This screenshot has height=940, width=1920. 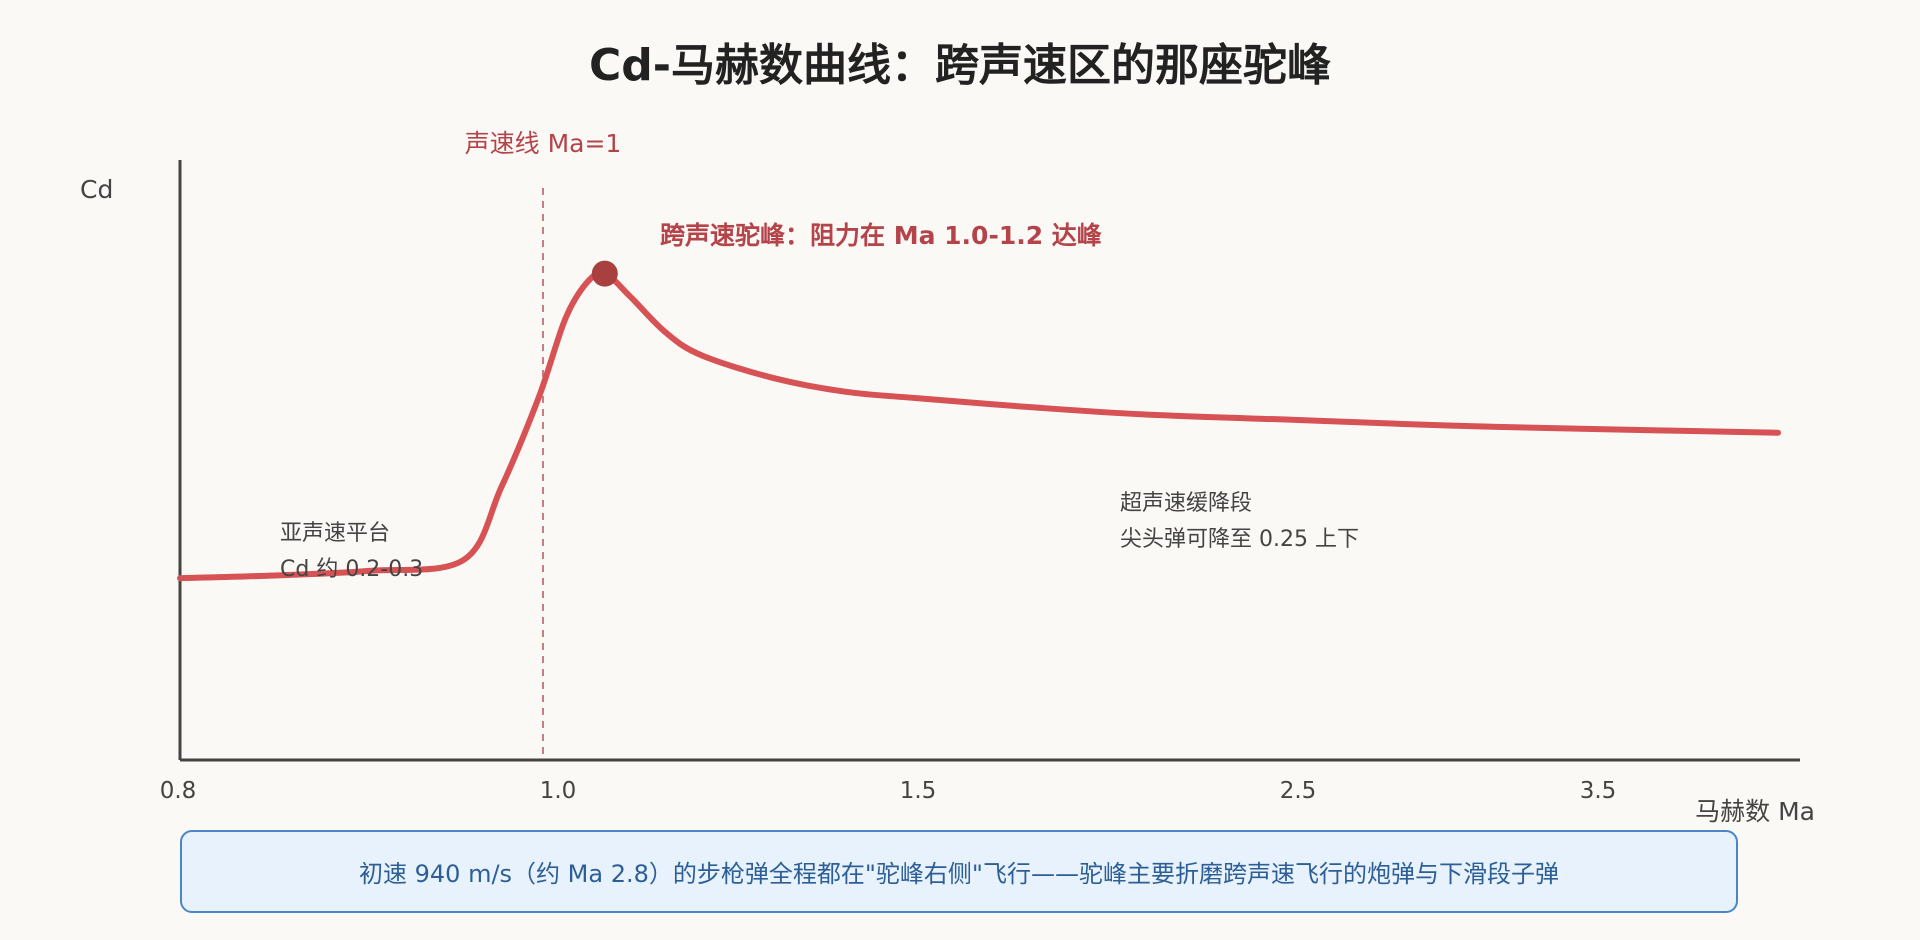 What do you see at coordinates (1598, 791) in the screenshot?
I see `x-tick-label: 3.5` at bounding box center [1598, 791].